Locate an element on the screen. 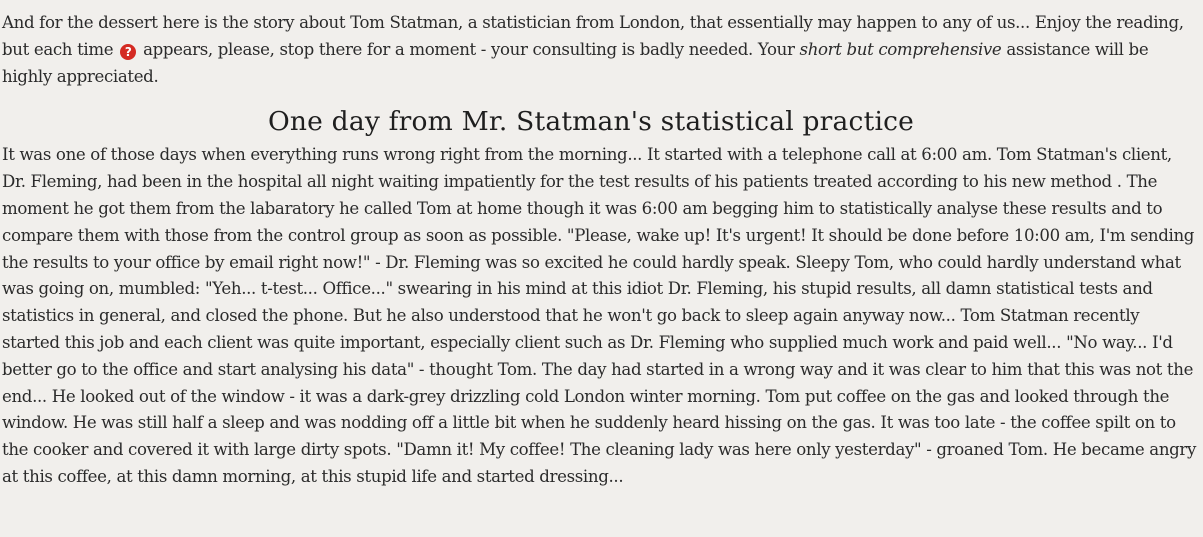 The height and width of the screenshot is (537, 1203). intro-text-end: assistance will be highly appreciated. is located at coordinates (575, 62).